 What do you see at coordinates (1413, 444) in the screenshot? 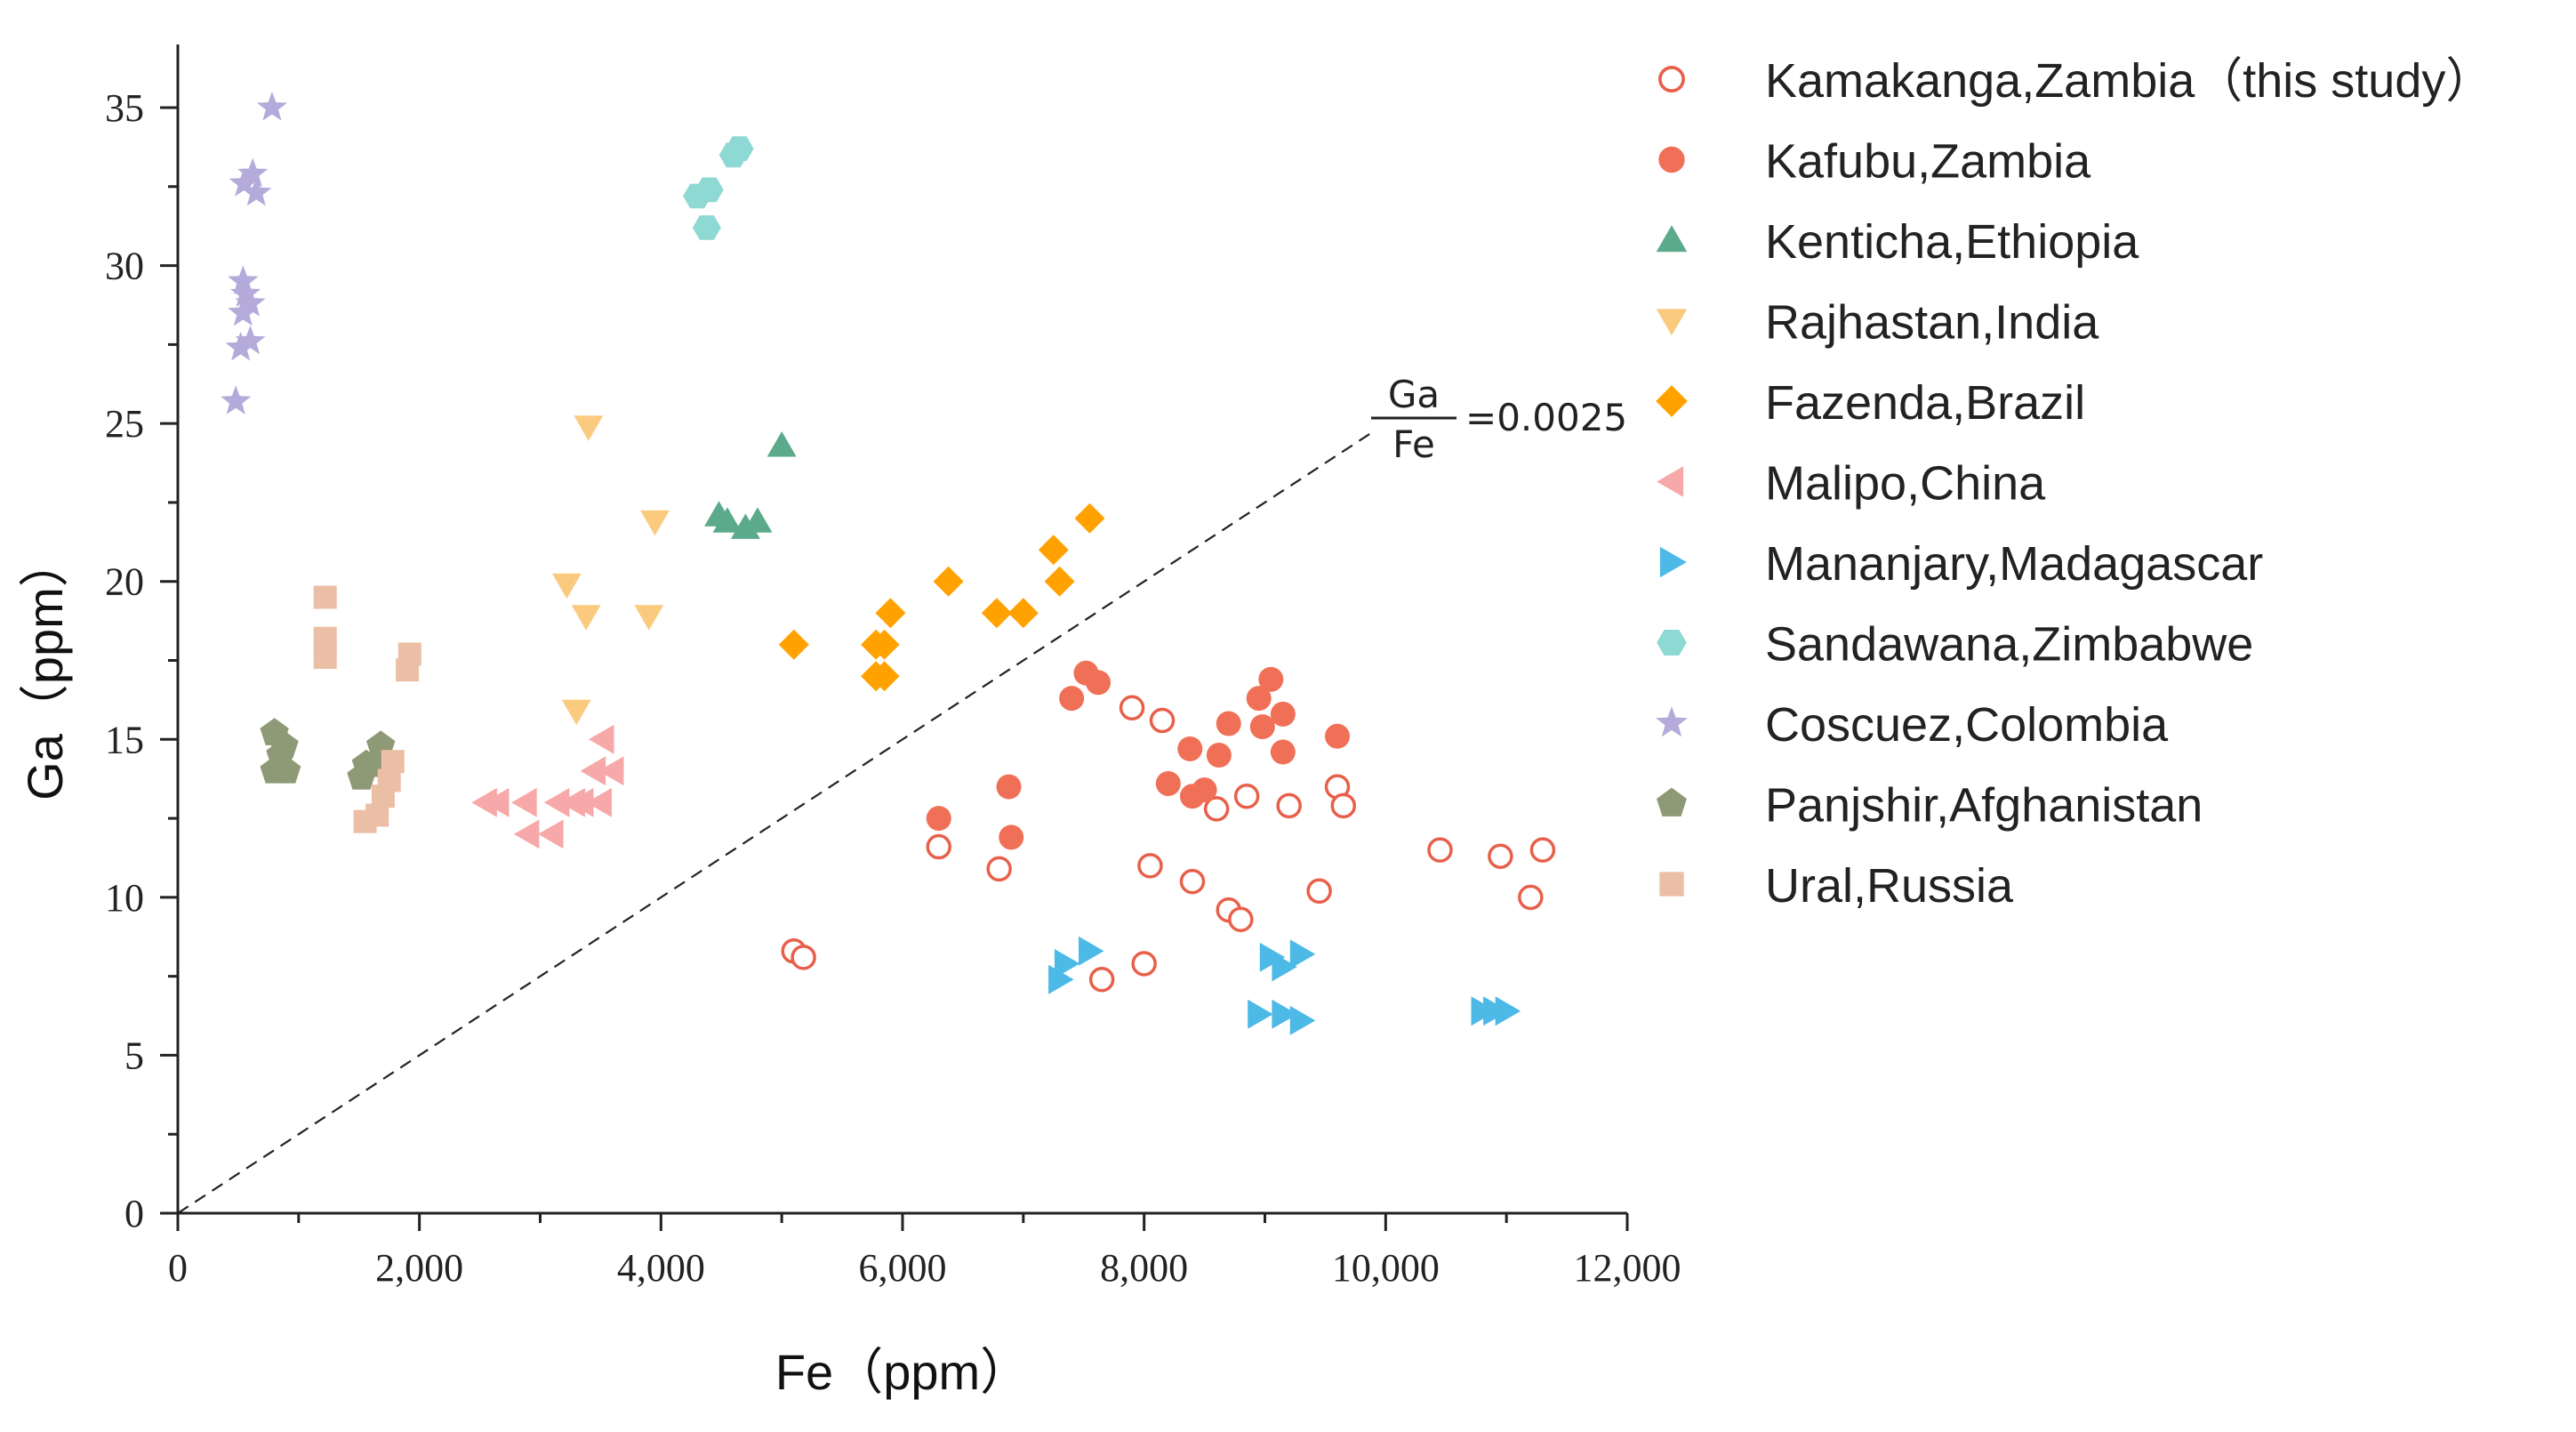
I see `ratio-denominator: Fe` at bounding box center [1413, 444].